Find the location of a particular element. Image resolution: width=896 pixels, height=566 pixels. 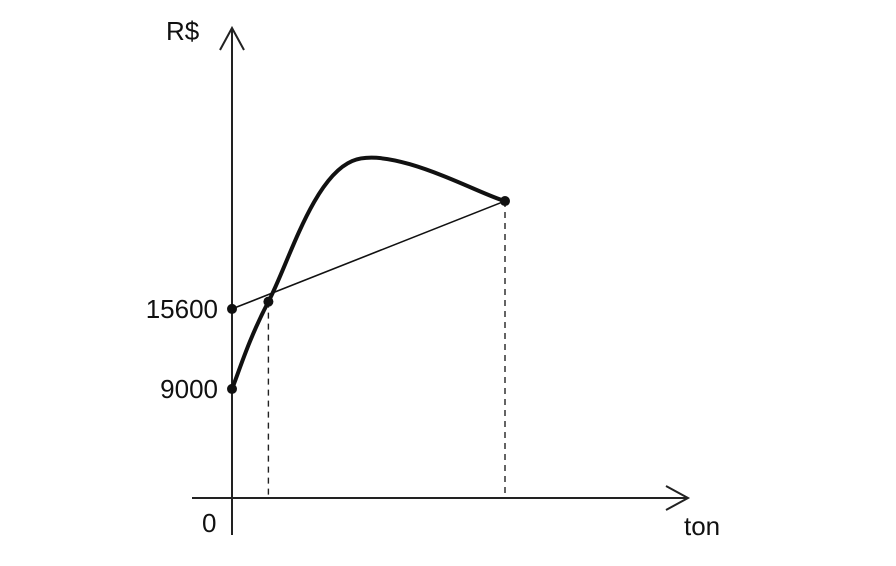

y-axis-label: R$ is located at coordinates (183, 31).